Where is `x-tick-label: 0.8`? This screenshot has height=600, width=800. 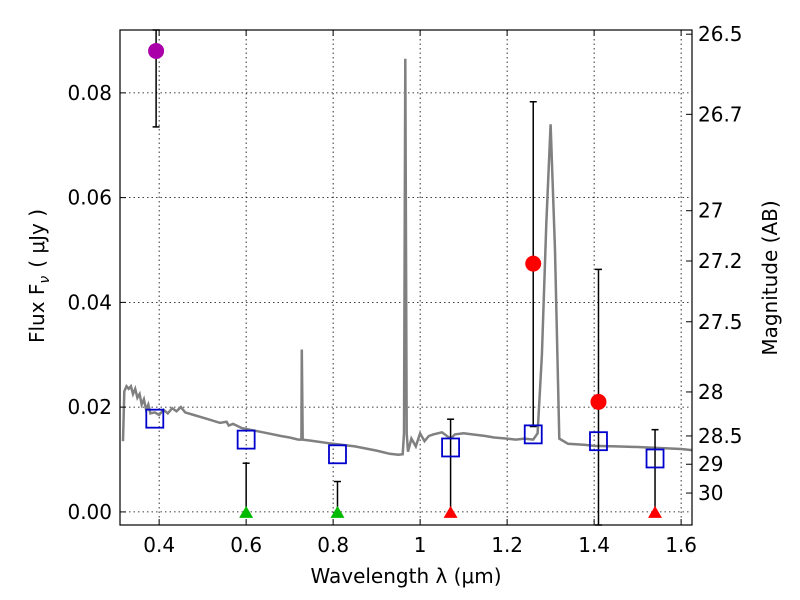 x-tick-label: 0.8 is located at coordinates (333, 545).